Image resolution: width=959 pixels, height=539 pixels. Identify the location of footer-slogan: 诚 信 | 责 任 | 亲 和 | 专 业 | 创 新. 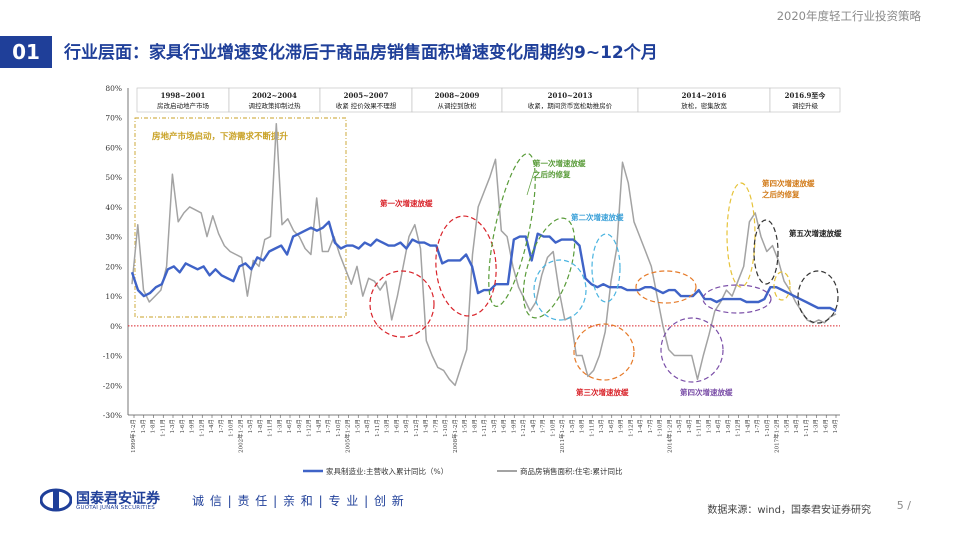
(298, 501).